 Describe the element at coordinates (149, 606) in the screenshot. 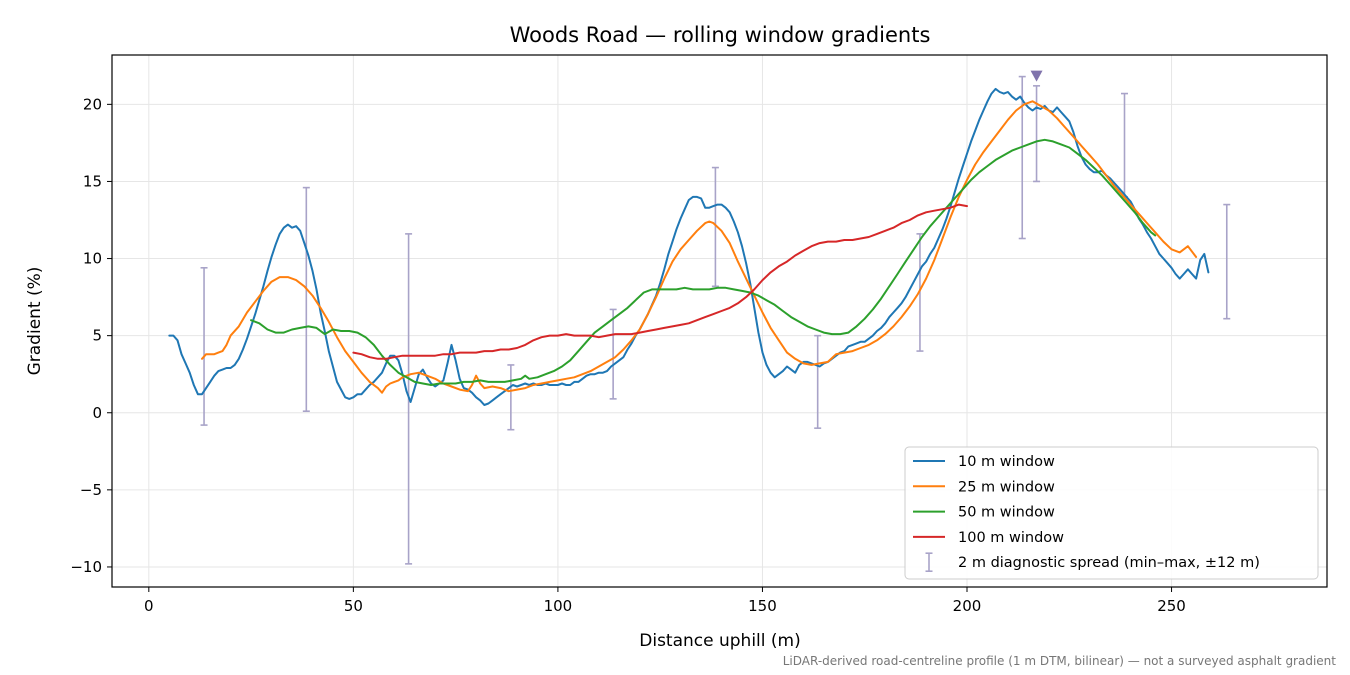

I see `x-tick-label: 0` at that location.